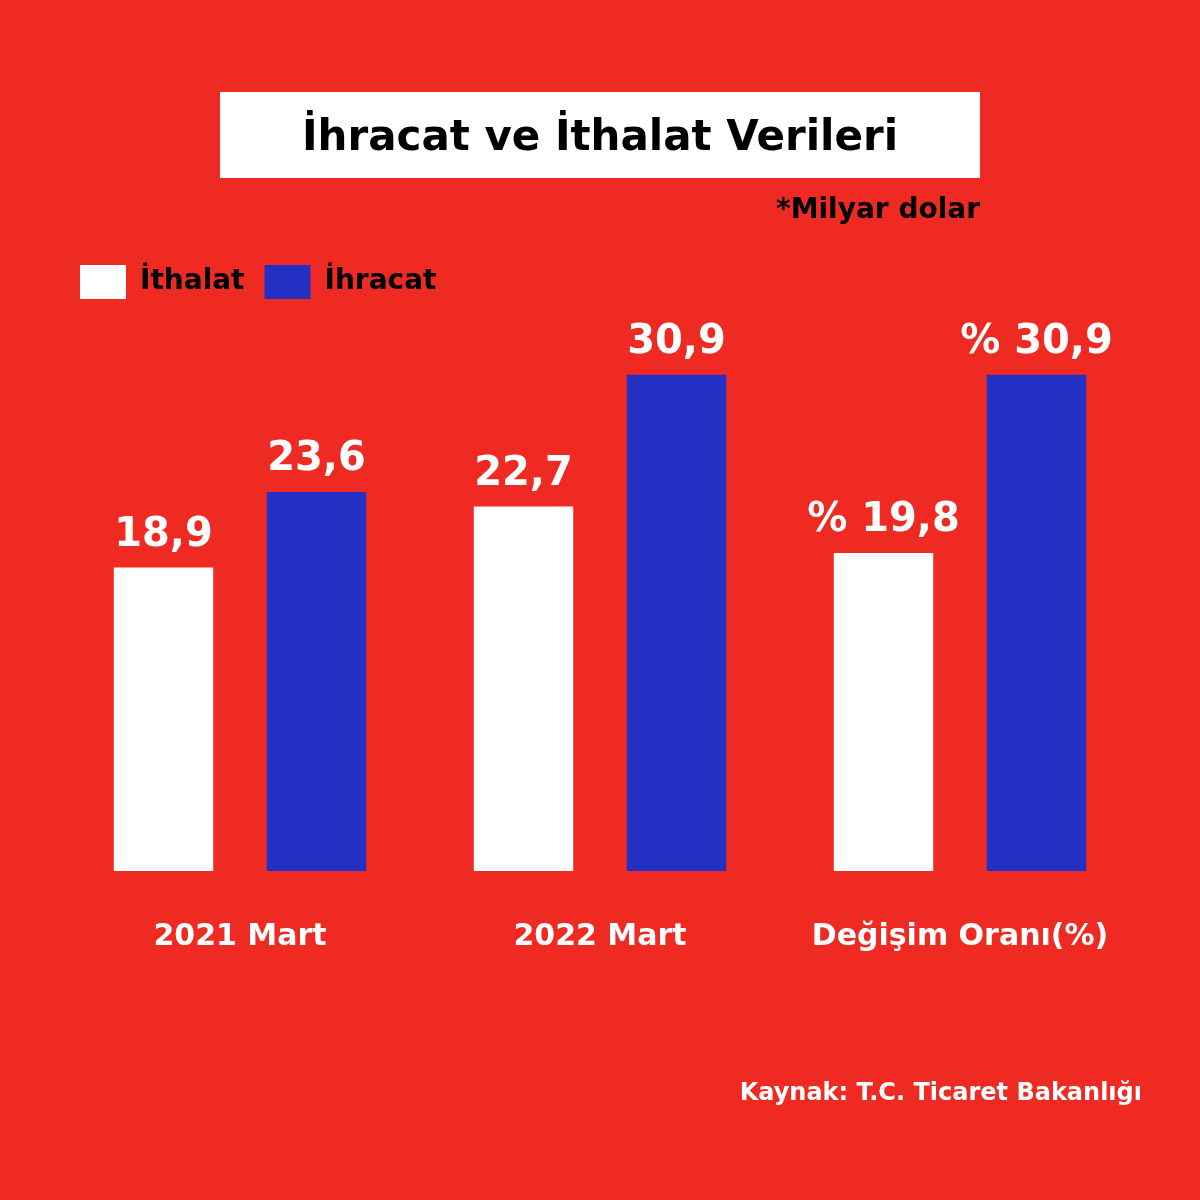  What do you see at coordinates (380, 279) in the screenshot?
I see `legend-label: İhracat` at bounding box center [380, 279].